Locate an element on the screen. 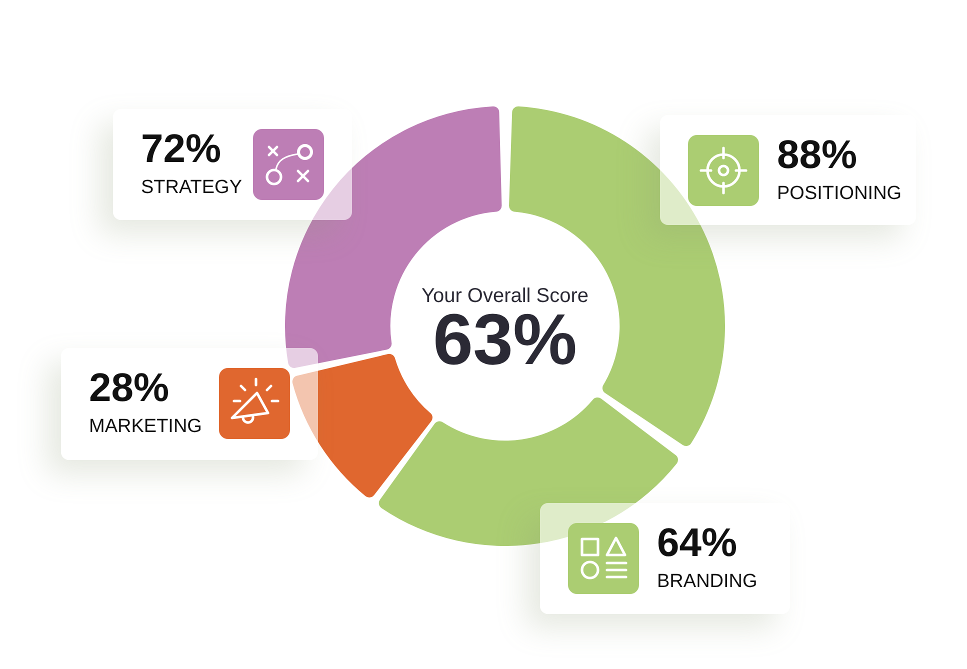 The image size is (967, 669). slice-label: BRANDING is located at coordinates (707, 581).